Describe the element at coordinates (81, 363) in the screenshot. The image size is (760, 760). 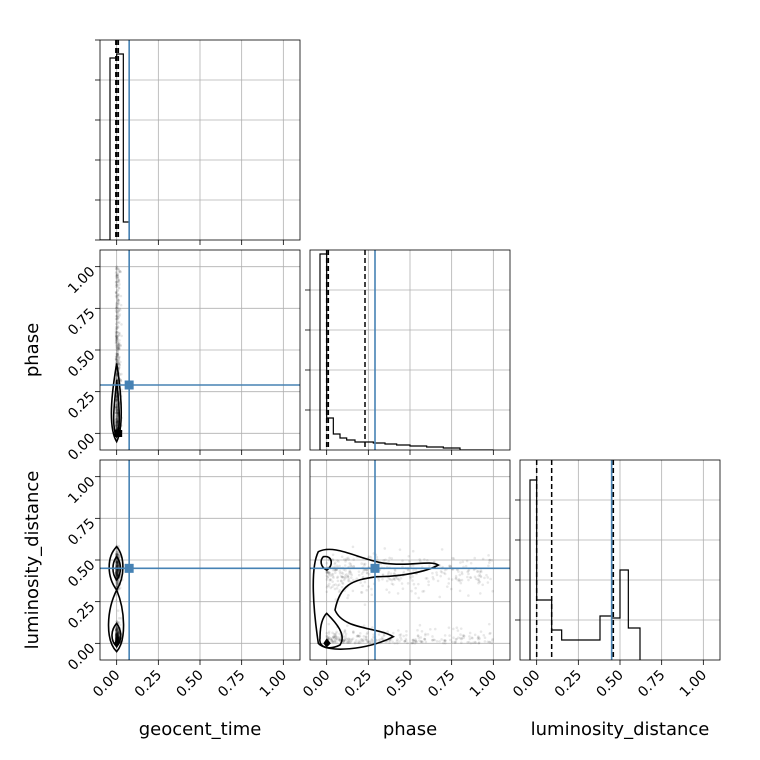
I see `y-tick-label: 0.50` at that location.